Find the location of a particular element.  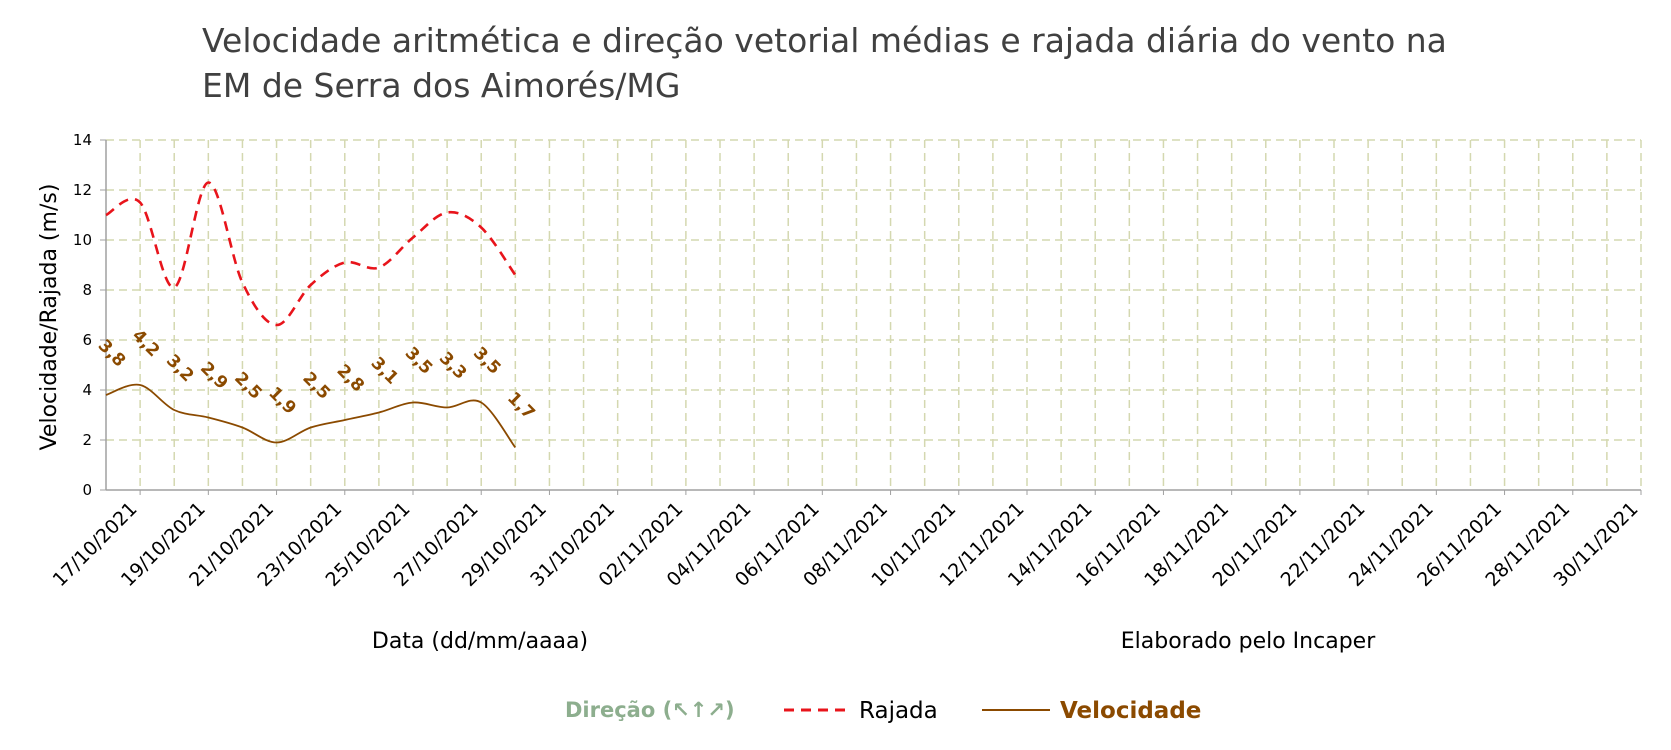

legend-velocidade: Velocidade is located at coordinates (1130, 711).